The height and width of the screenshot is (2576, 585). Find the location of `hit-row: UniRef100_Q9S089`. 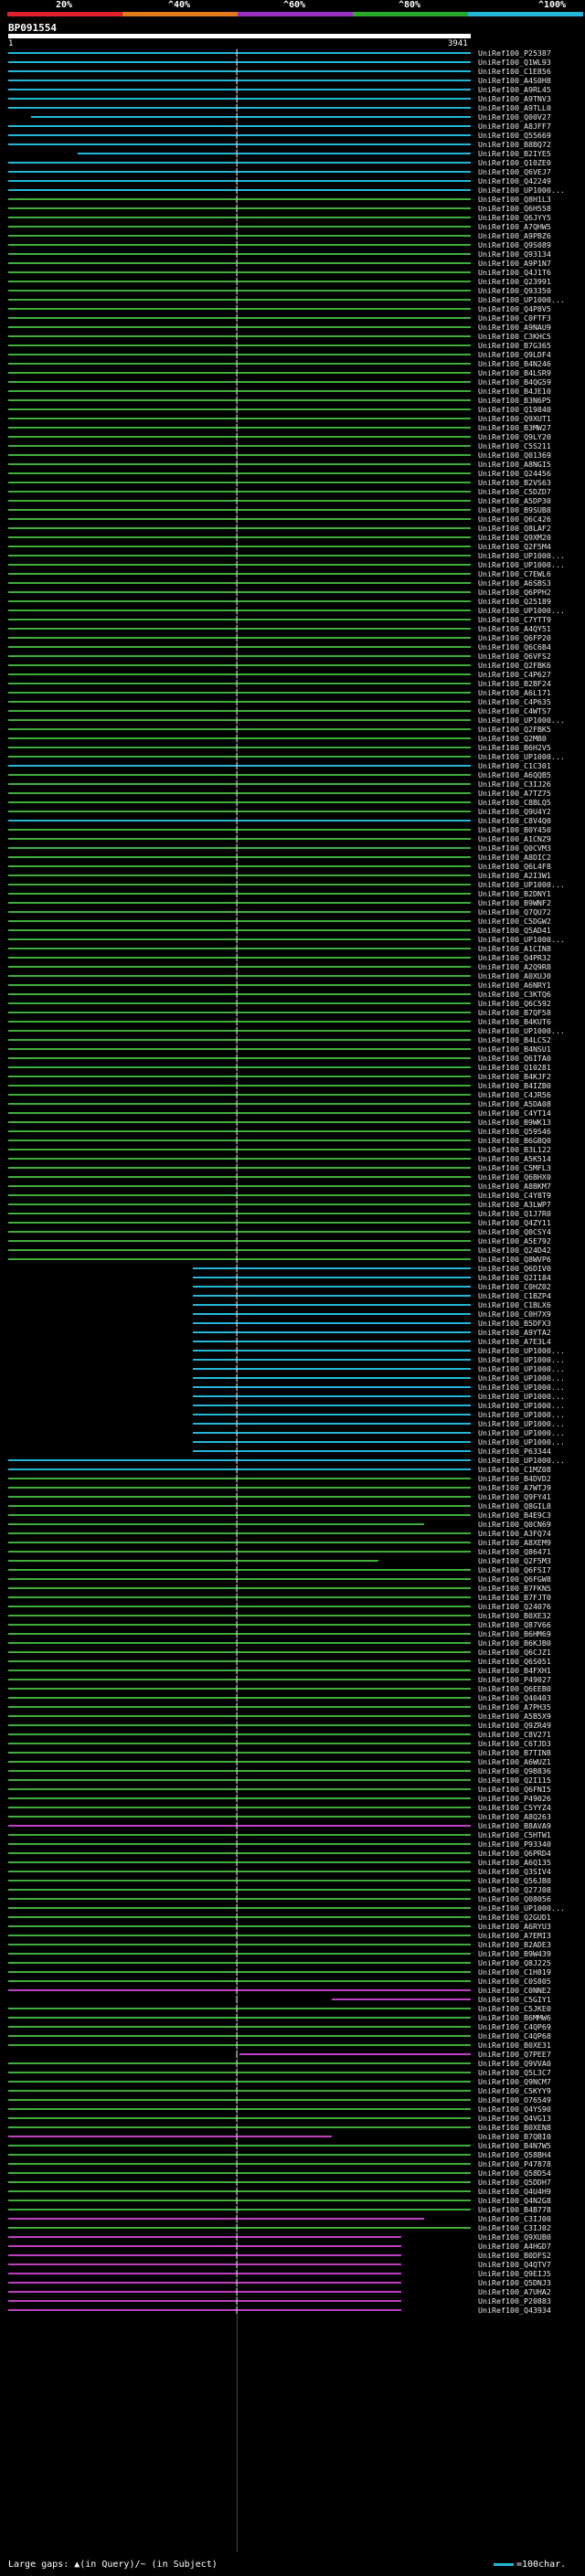

hit-row: UniRef100_Q9S089 is located at coordinates (293, 244).